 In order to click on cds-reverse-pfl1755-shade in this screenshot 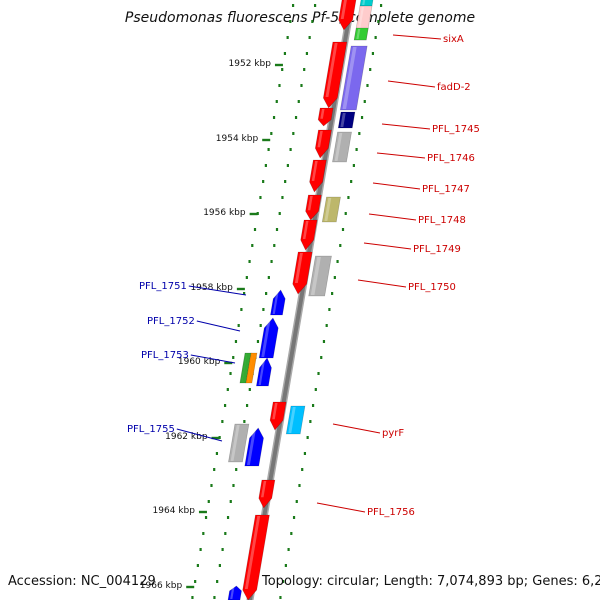, I will do `click(251, 447)`.